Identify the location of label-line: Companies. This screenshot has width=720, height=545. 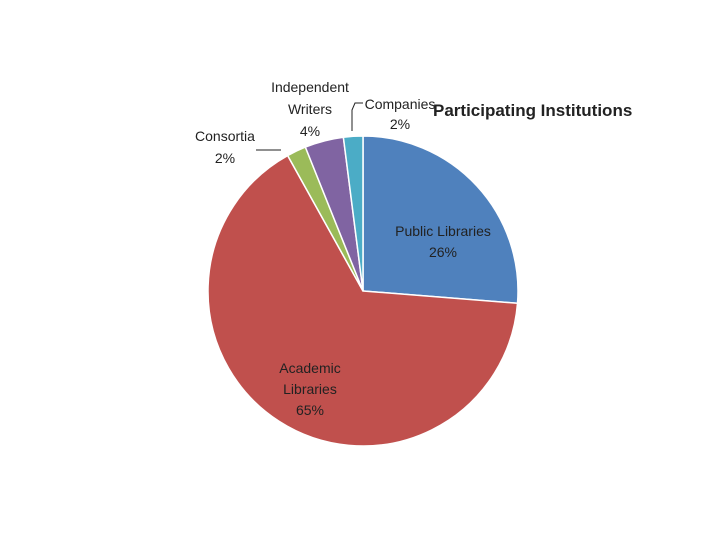
(400, 104).